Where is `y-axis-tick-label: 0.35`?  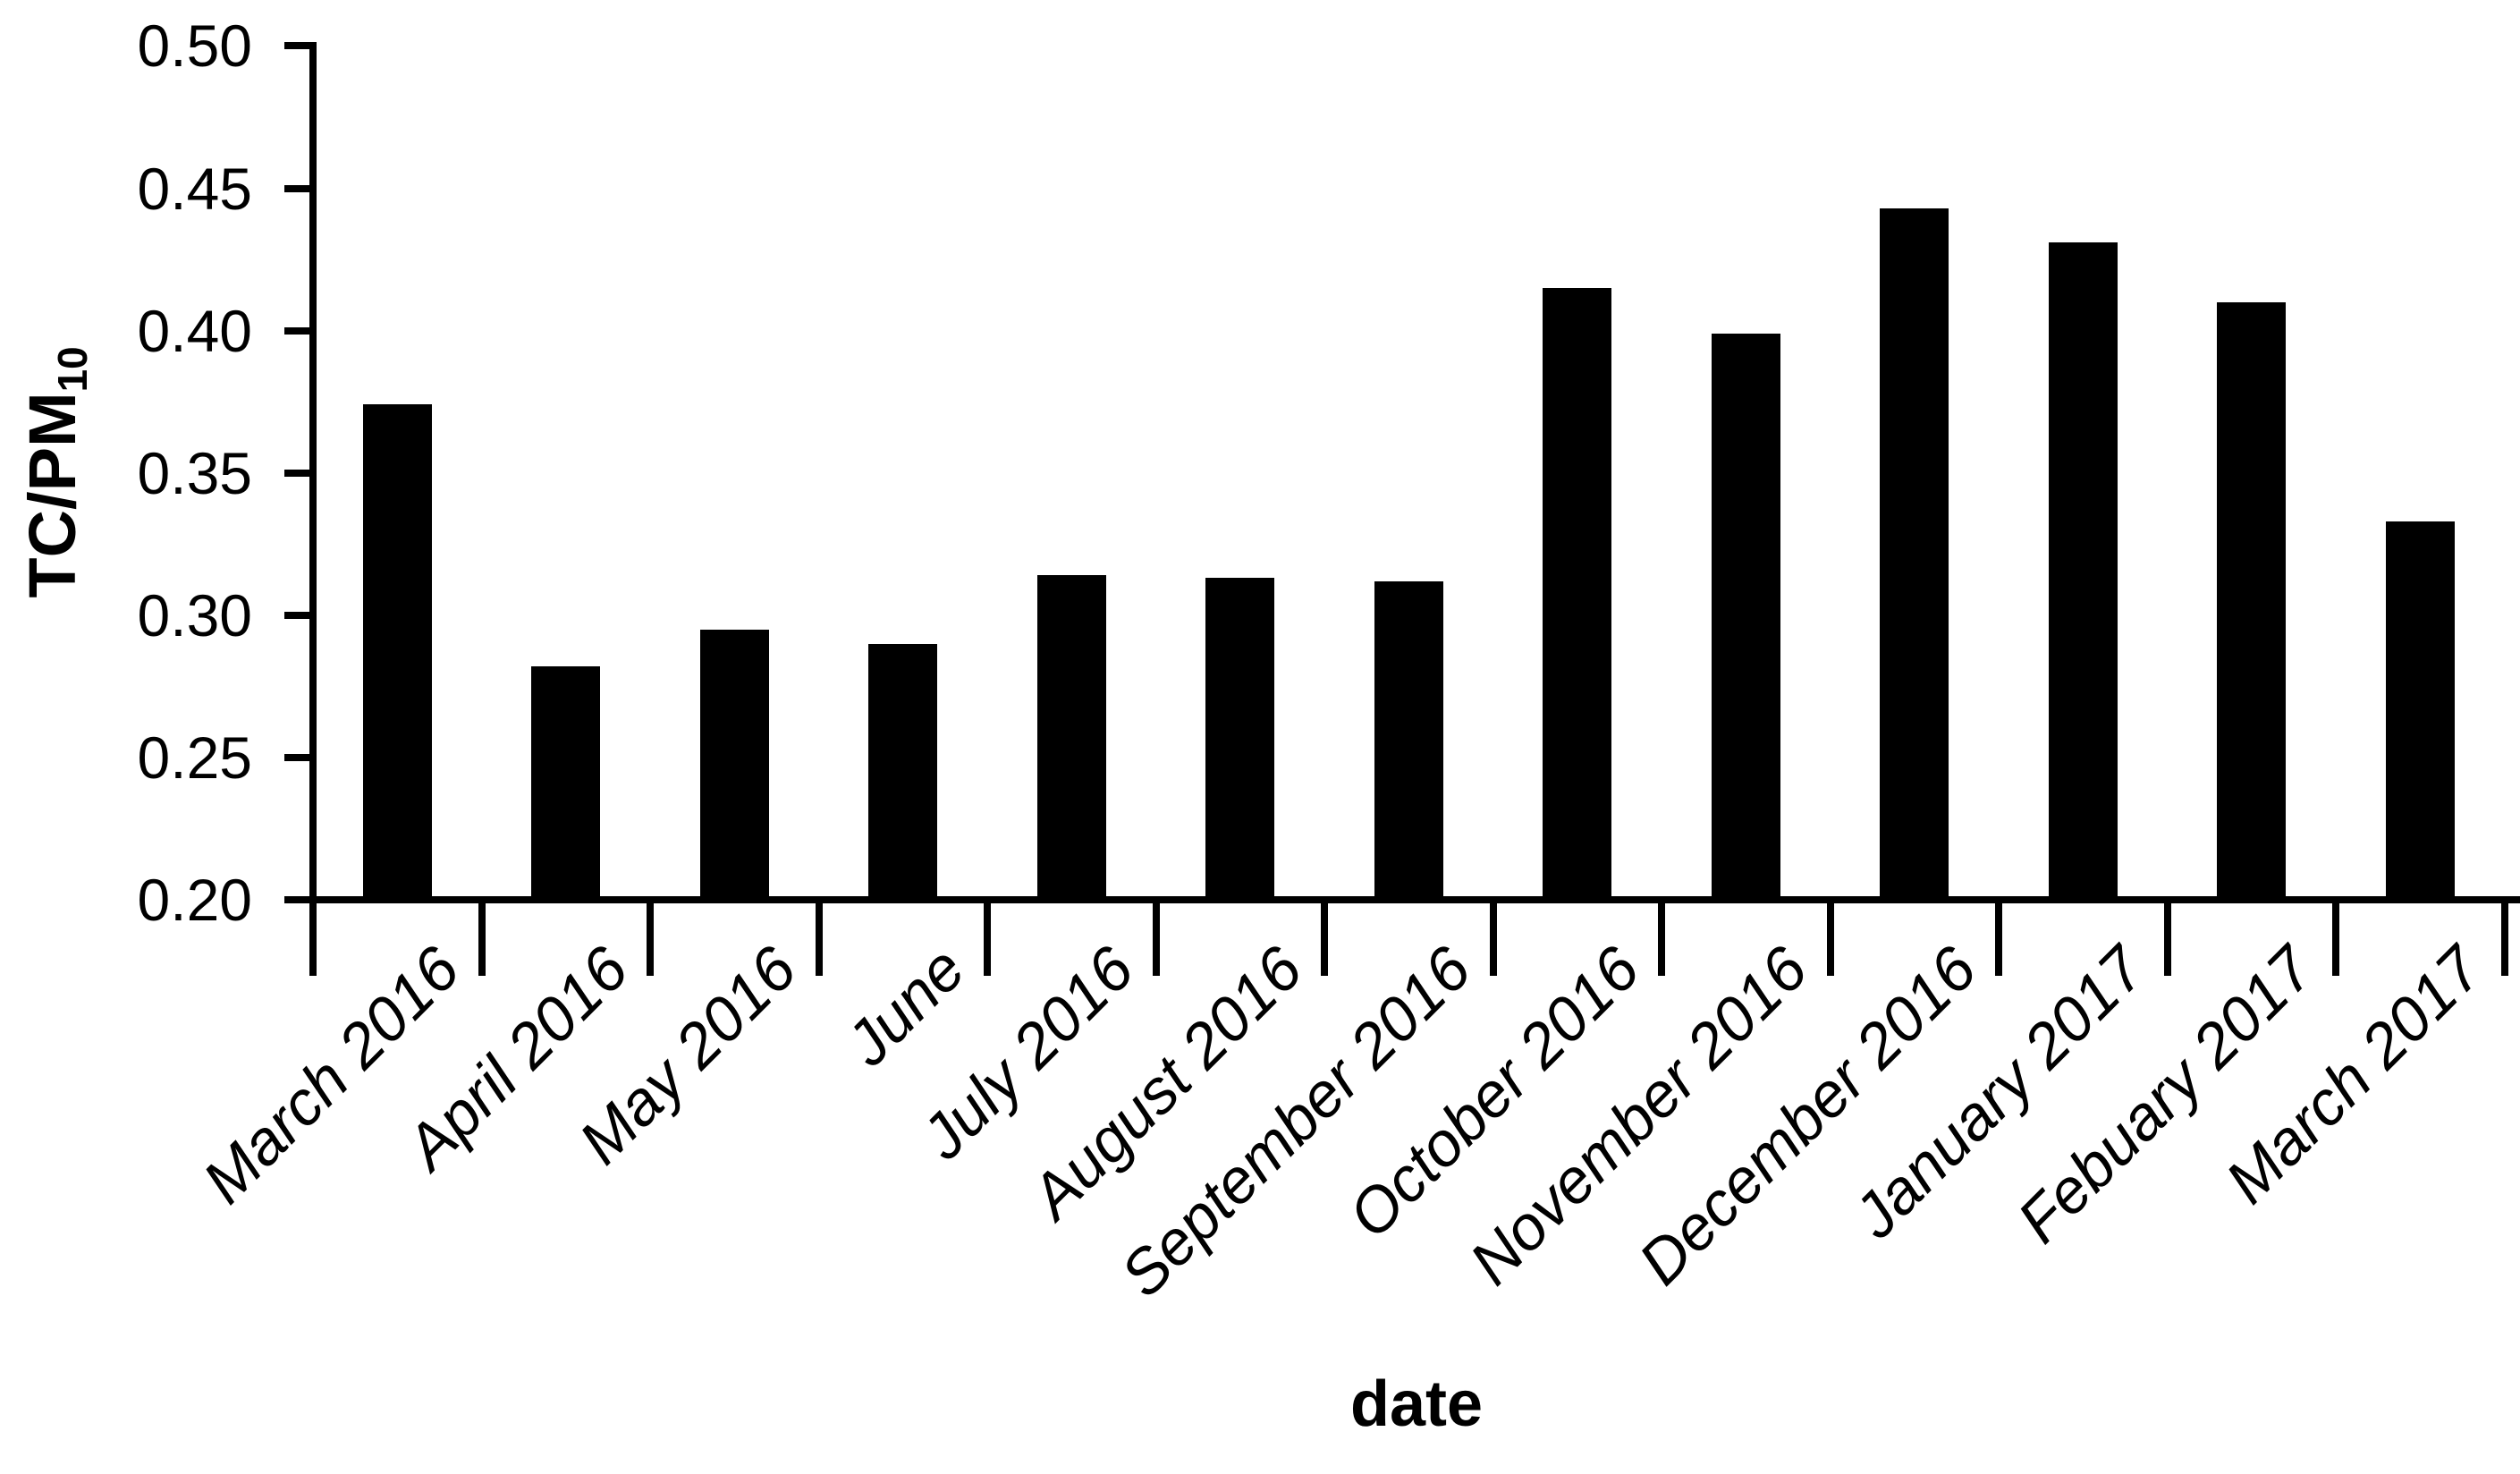
y-axis-tick-label: 0.35 is located at coordinates (194, 473).